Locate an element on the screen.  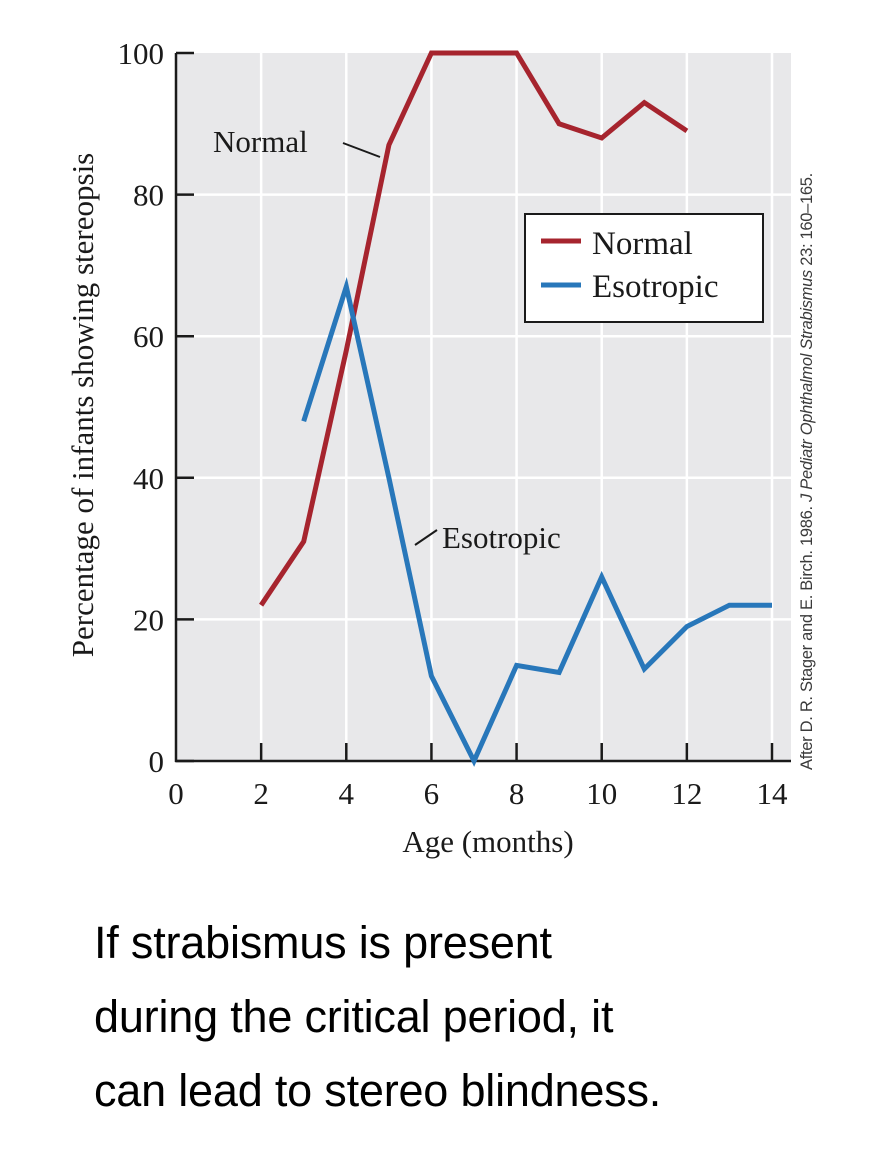
y-tick-label: 60 is located at coordinates (148, 336).